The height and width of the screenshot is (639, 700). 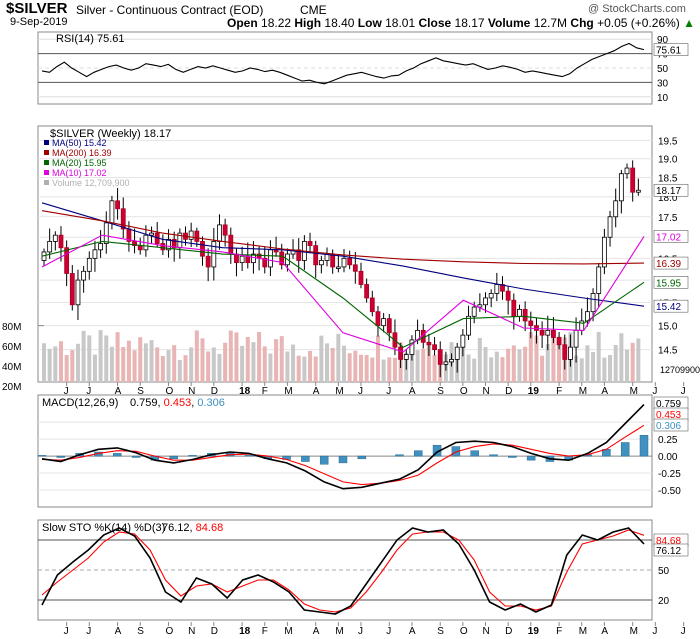 I want to click on legend-entry: MA(10) 17.02, so click(x=79, y=173).